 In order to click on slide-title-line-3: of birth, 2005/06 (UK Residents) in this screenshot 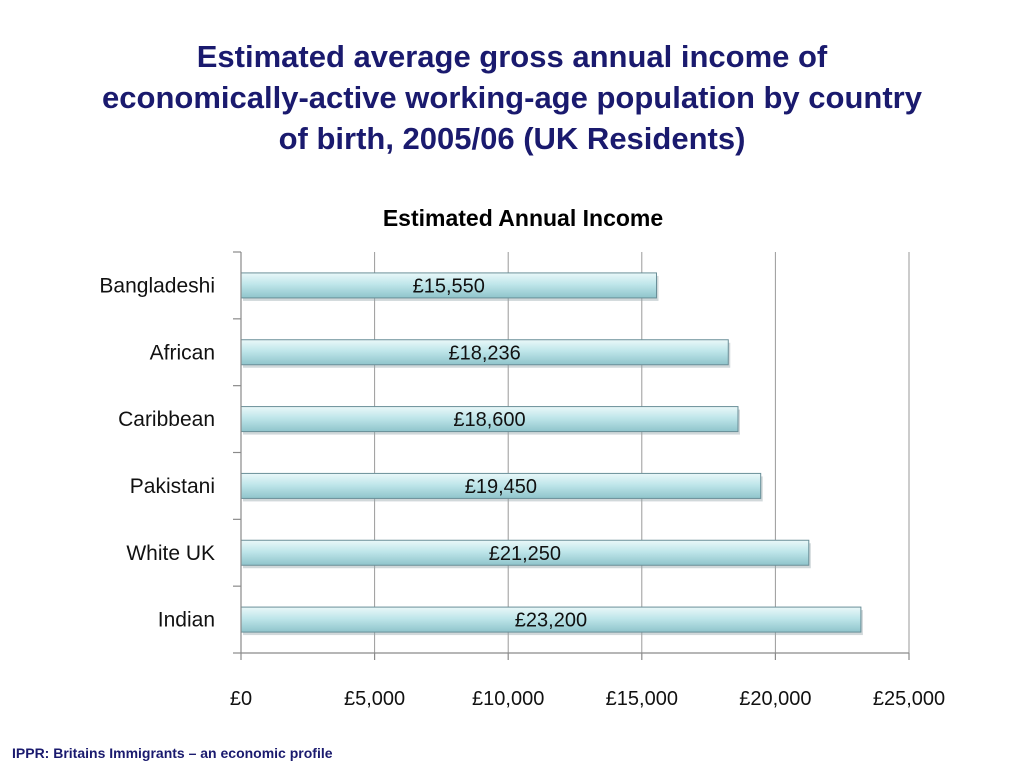, I will do `click(512, 138)`.